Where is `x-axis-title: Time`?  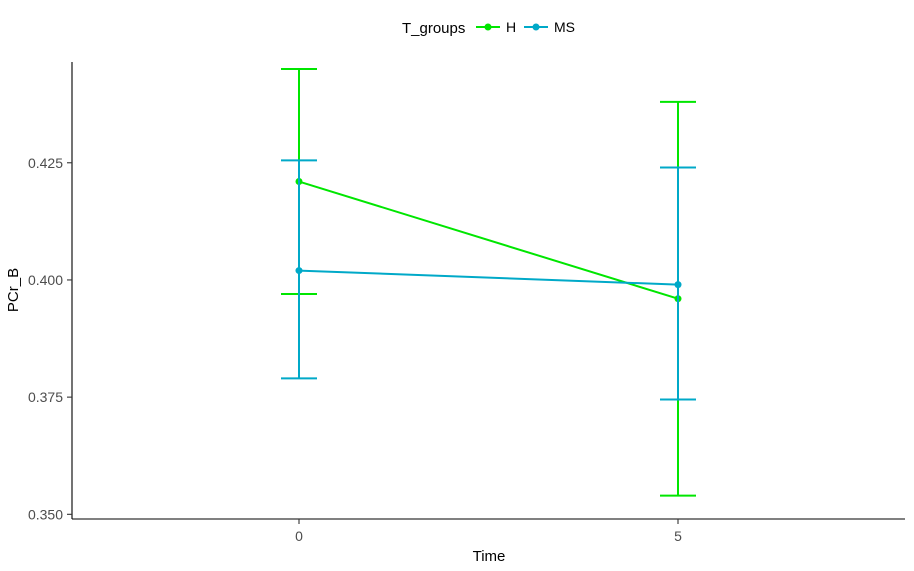 x-axis-title: Time is located at coordinates (489, 556).